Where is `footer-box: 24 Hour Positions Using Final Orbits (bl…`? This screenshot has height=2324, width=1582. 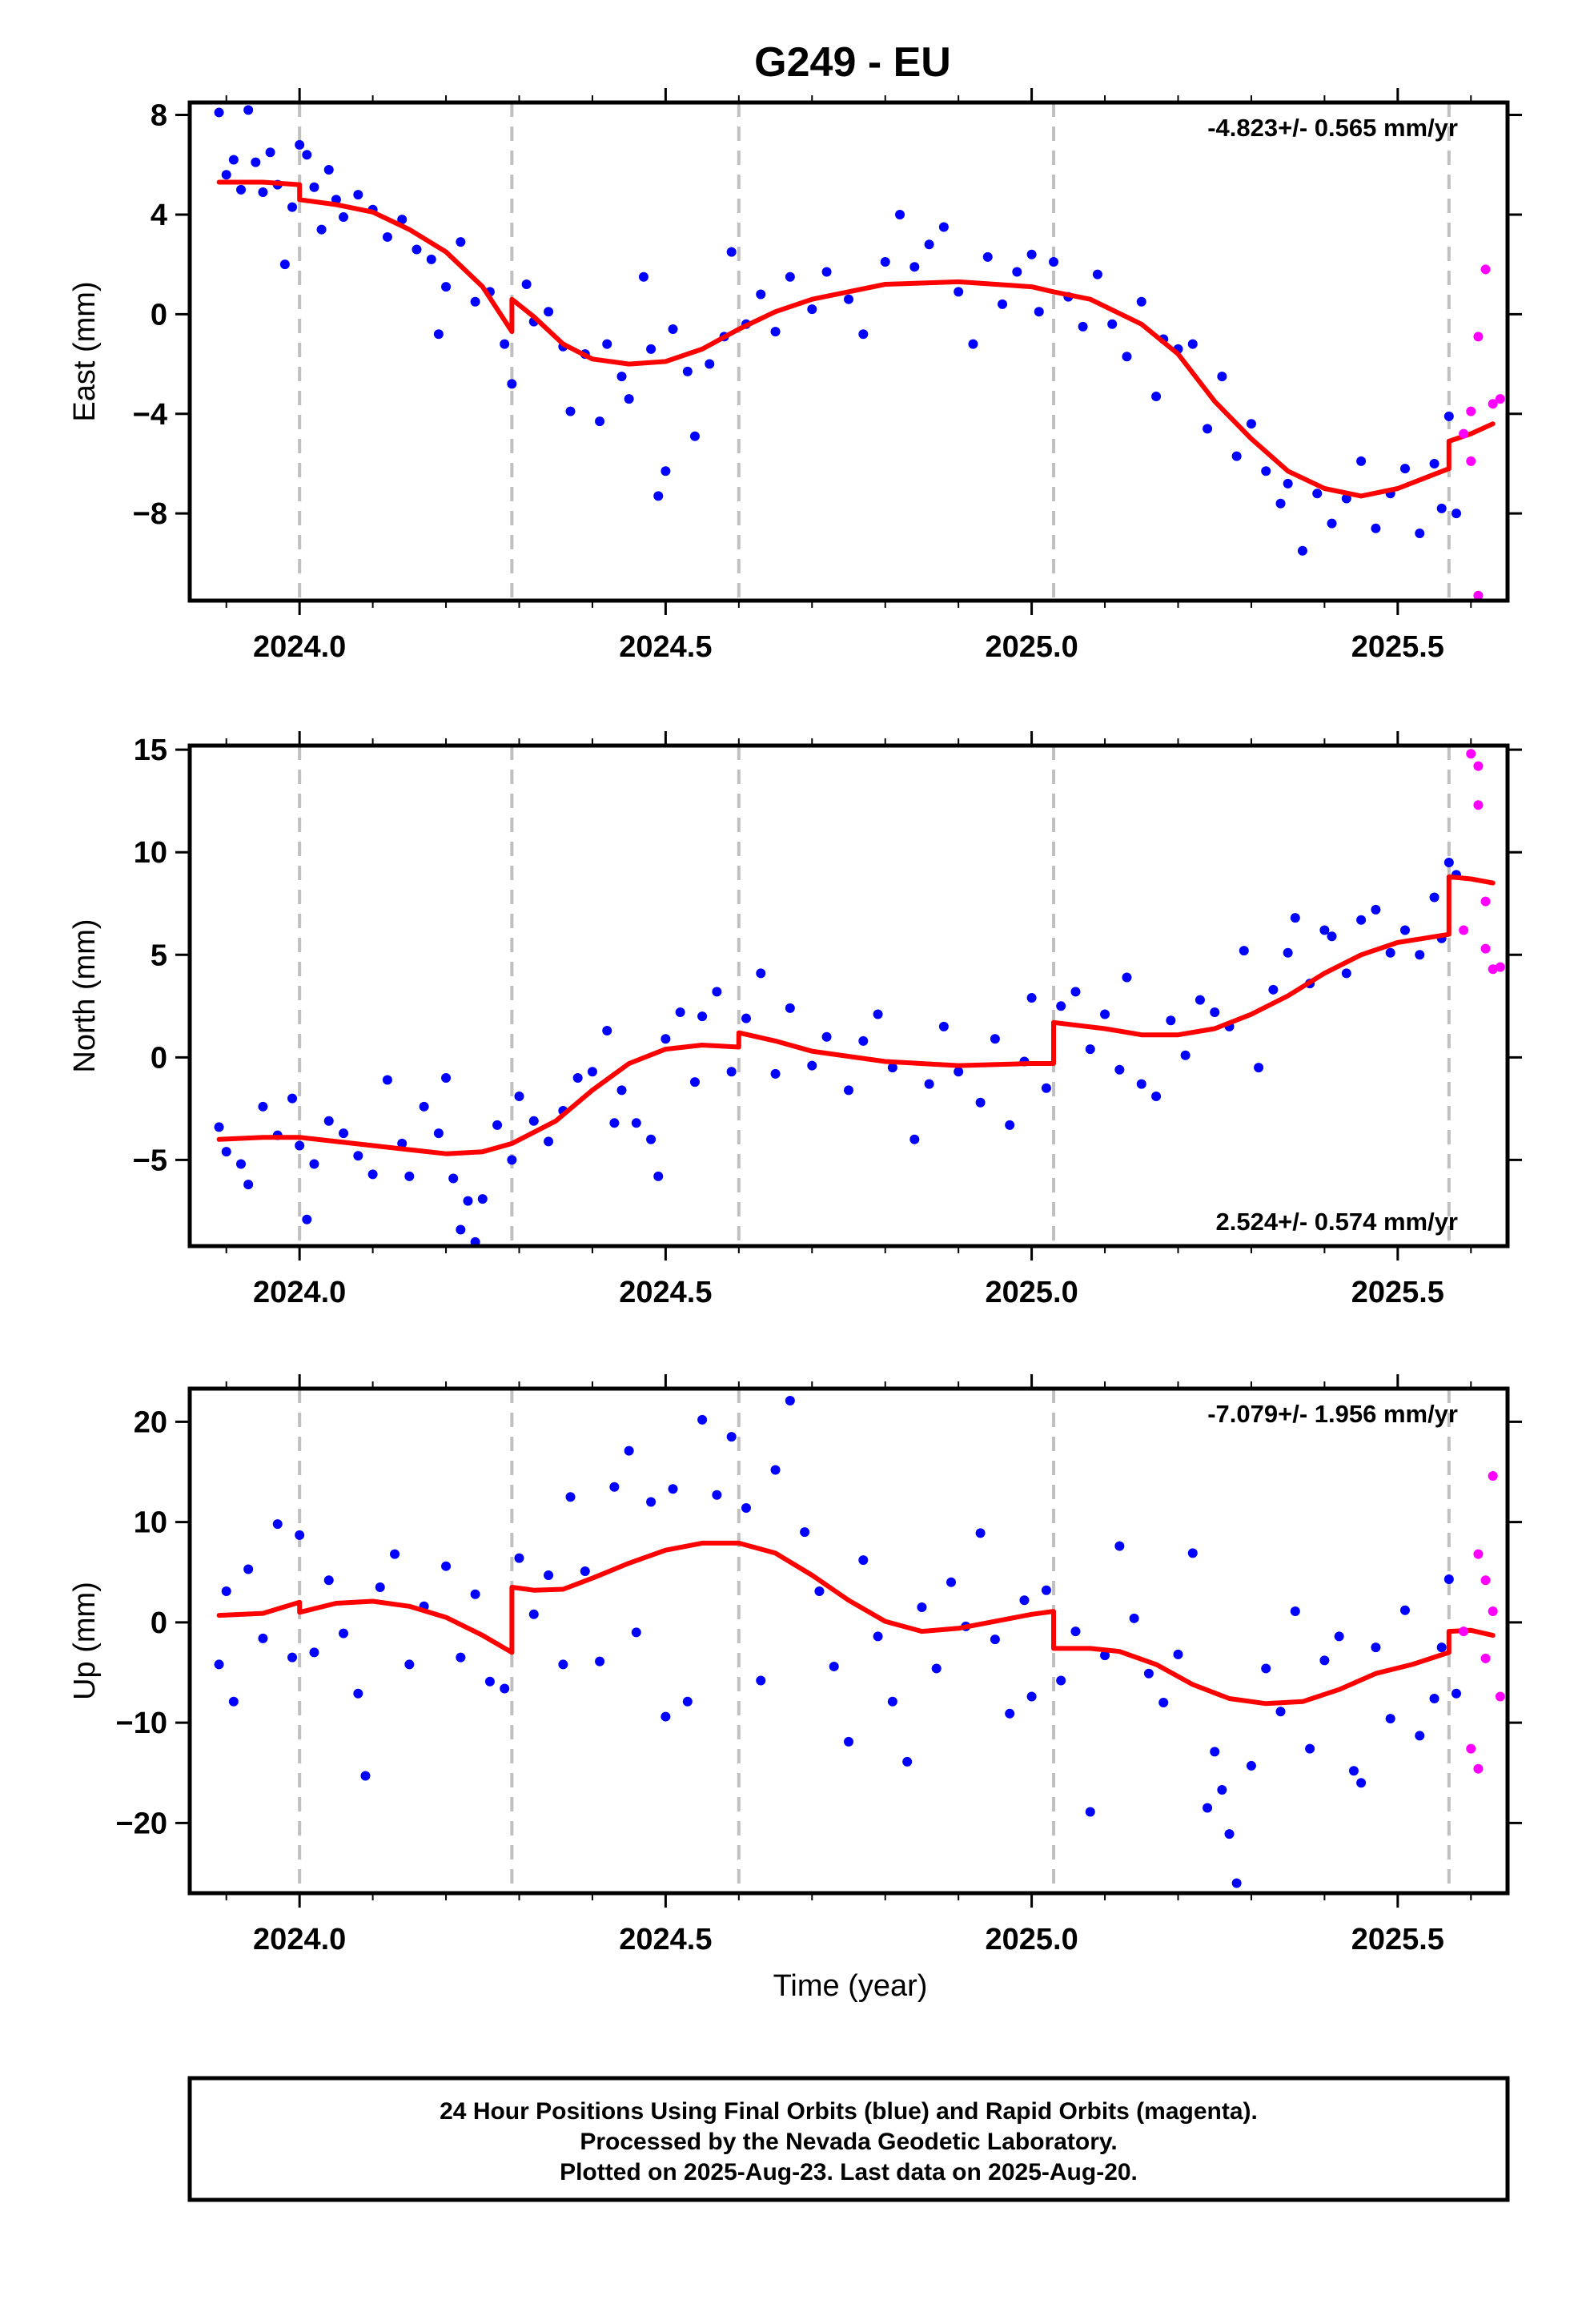
footer-box: 24 Hour Positions Using Final Orbits (bl… is located at coordinates (848, 2139).